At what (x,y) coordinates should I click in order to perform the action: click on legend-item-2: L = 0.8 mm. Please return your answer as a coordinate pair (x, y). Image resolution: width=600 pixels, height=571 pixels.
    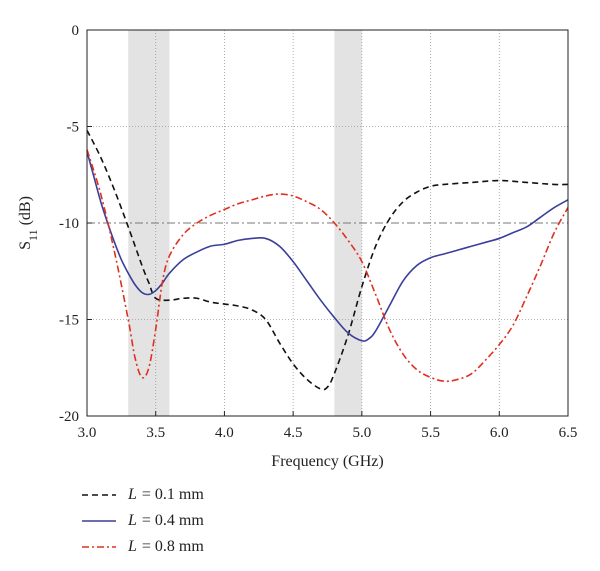
    Looking at the image, I should click on (143, 547).